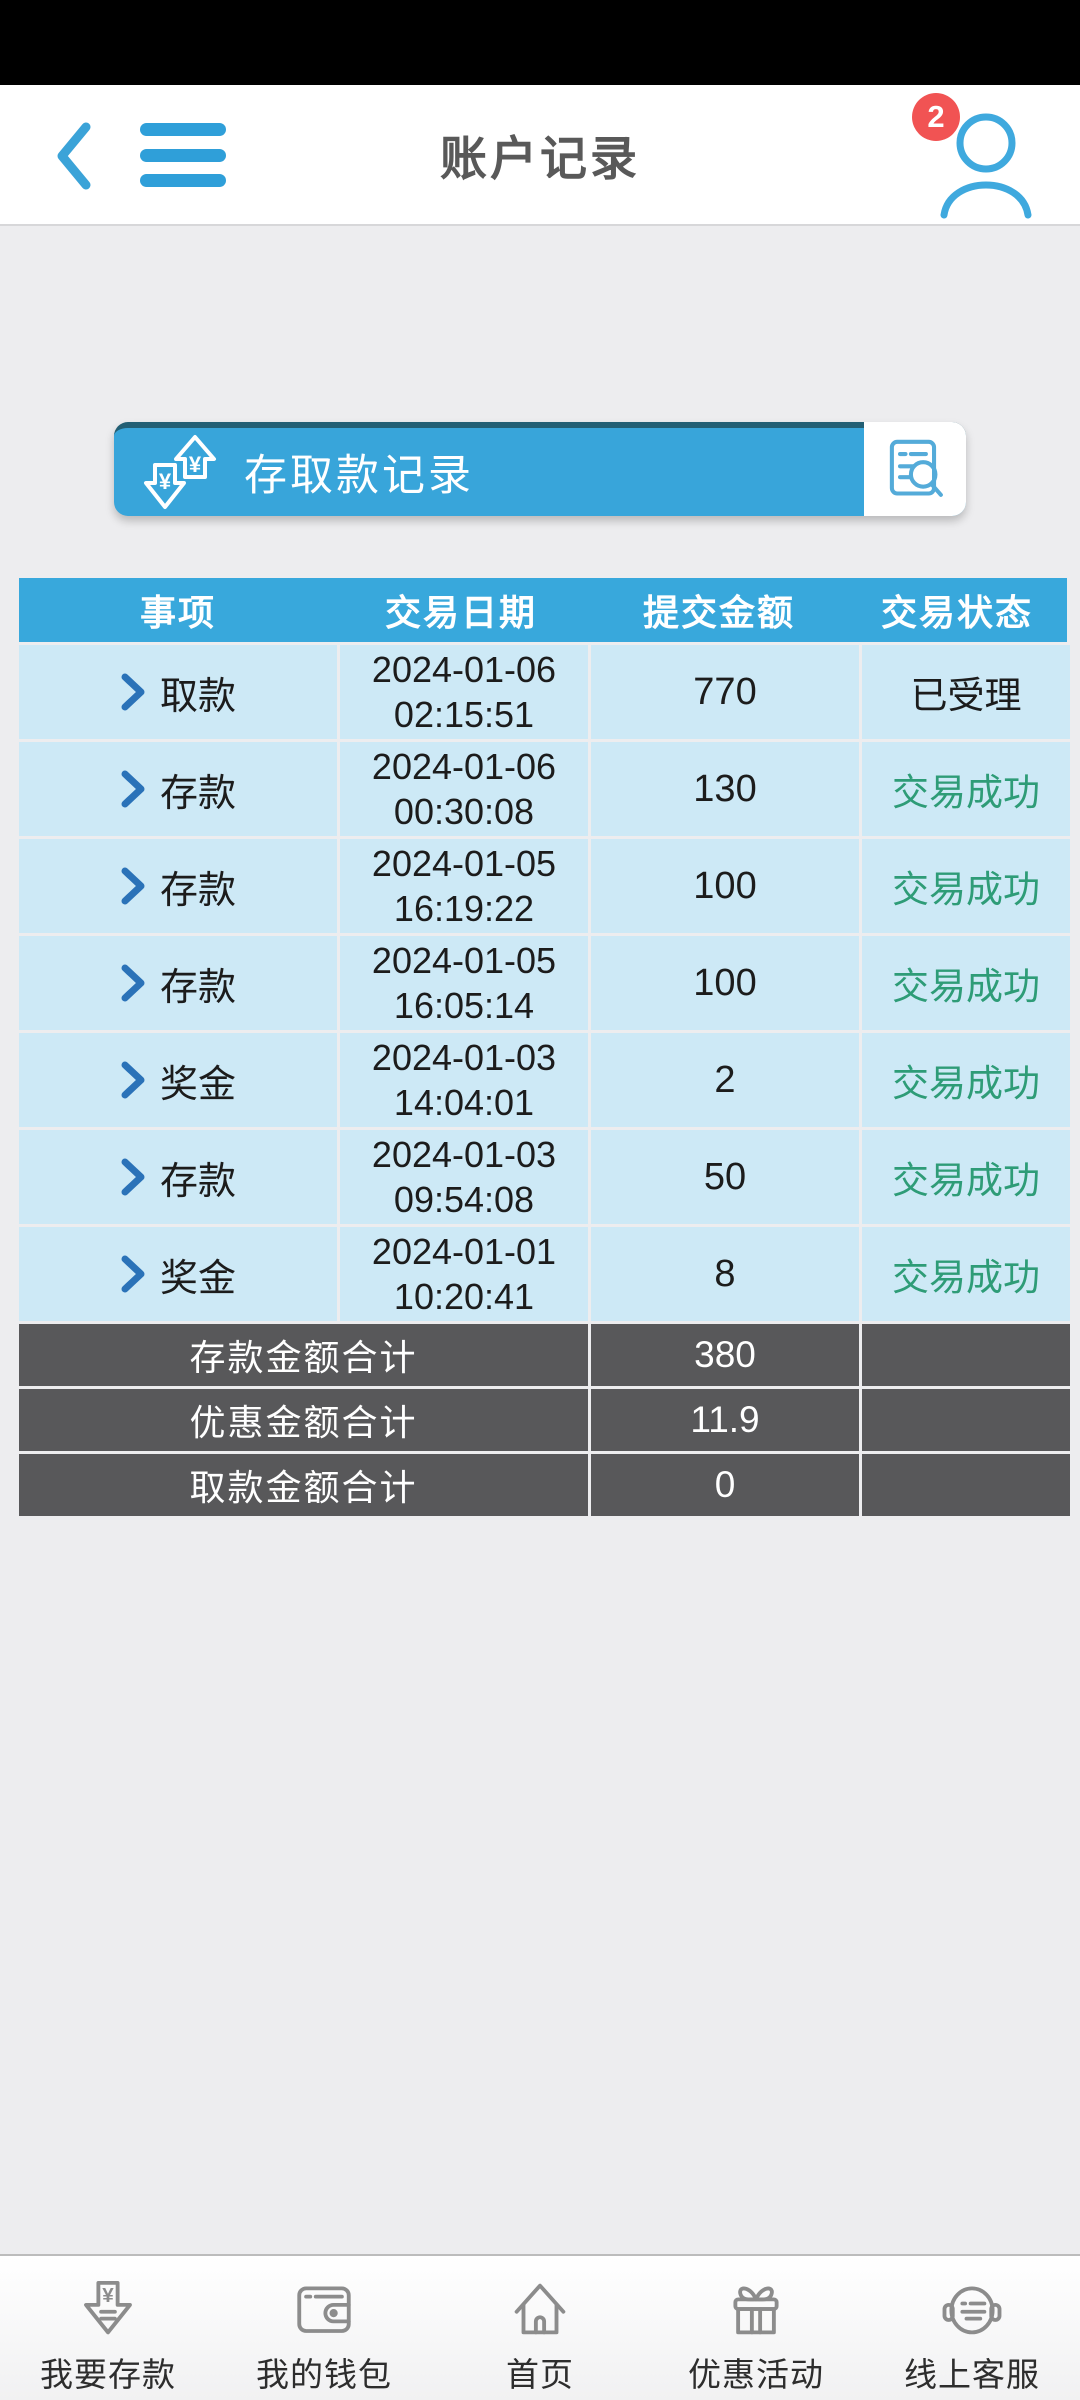 This screenshot has width=1080, height=2400. Describe the element at coordinates (464, 692) in the screenshot. I see `date-cell: 2024-01-06 02:15:51` at that location.